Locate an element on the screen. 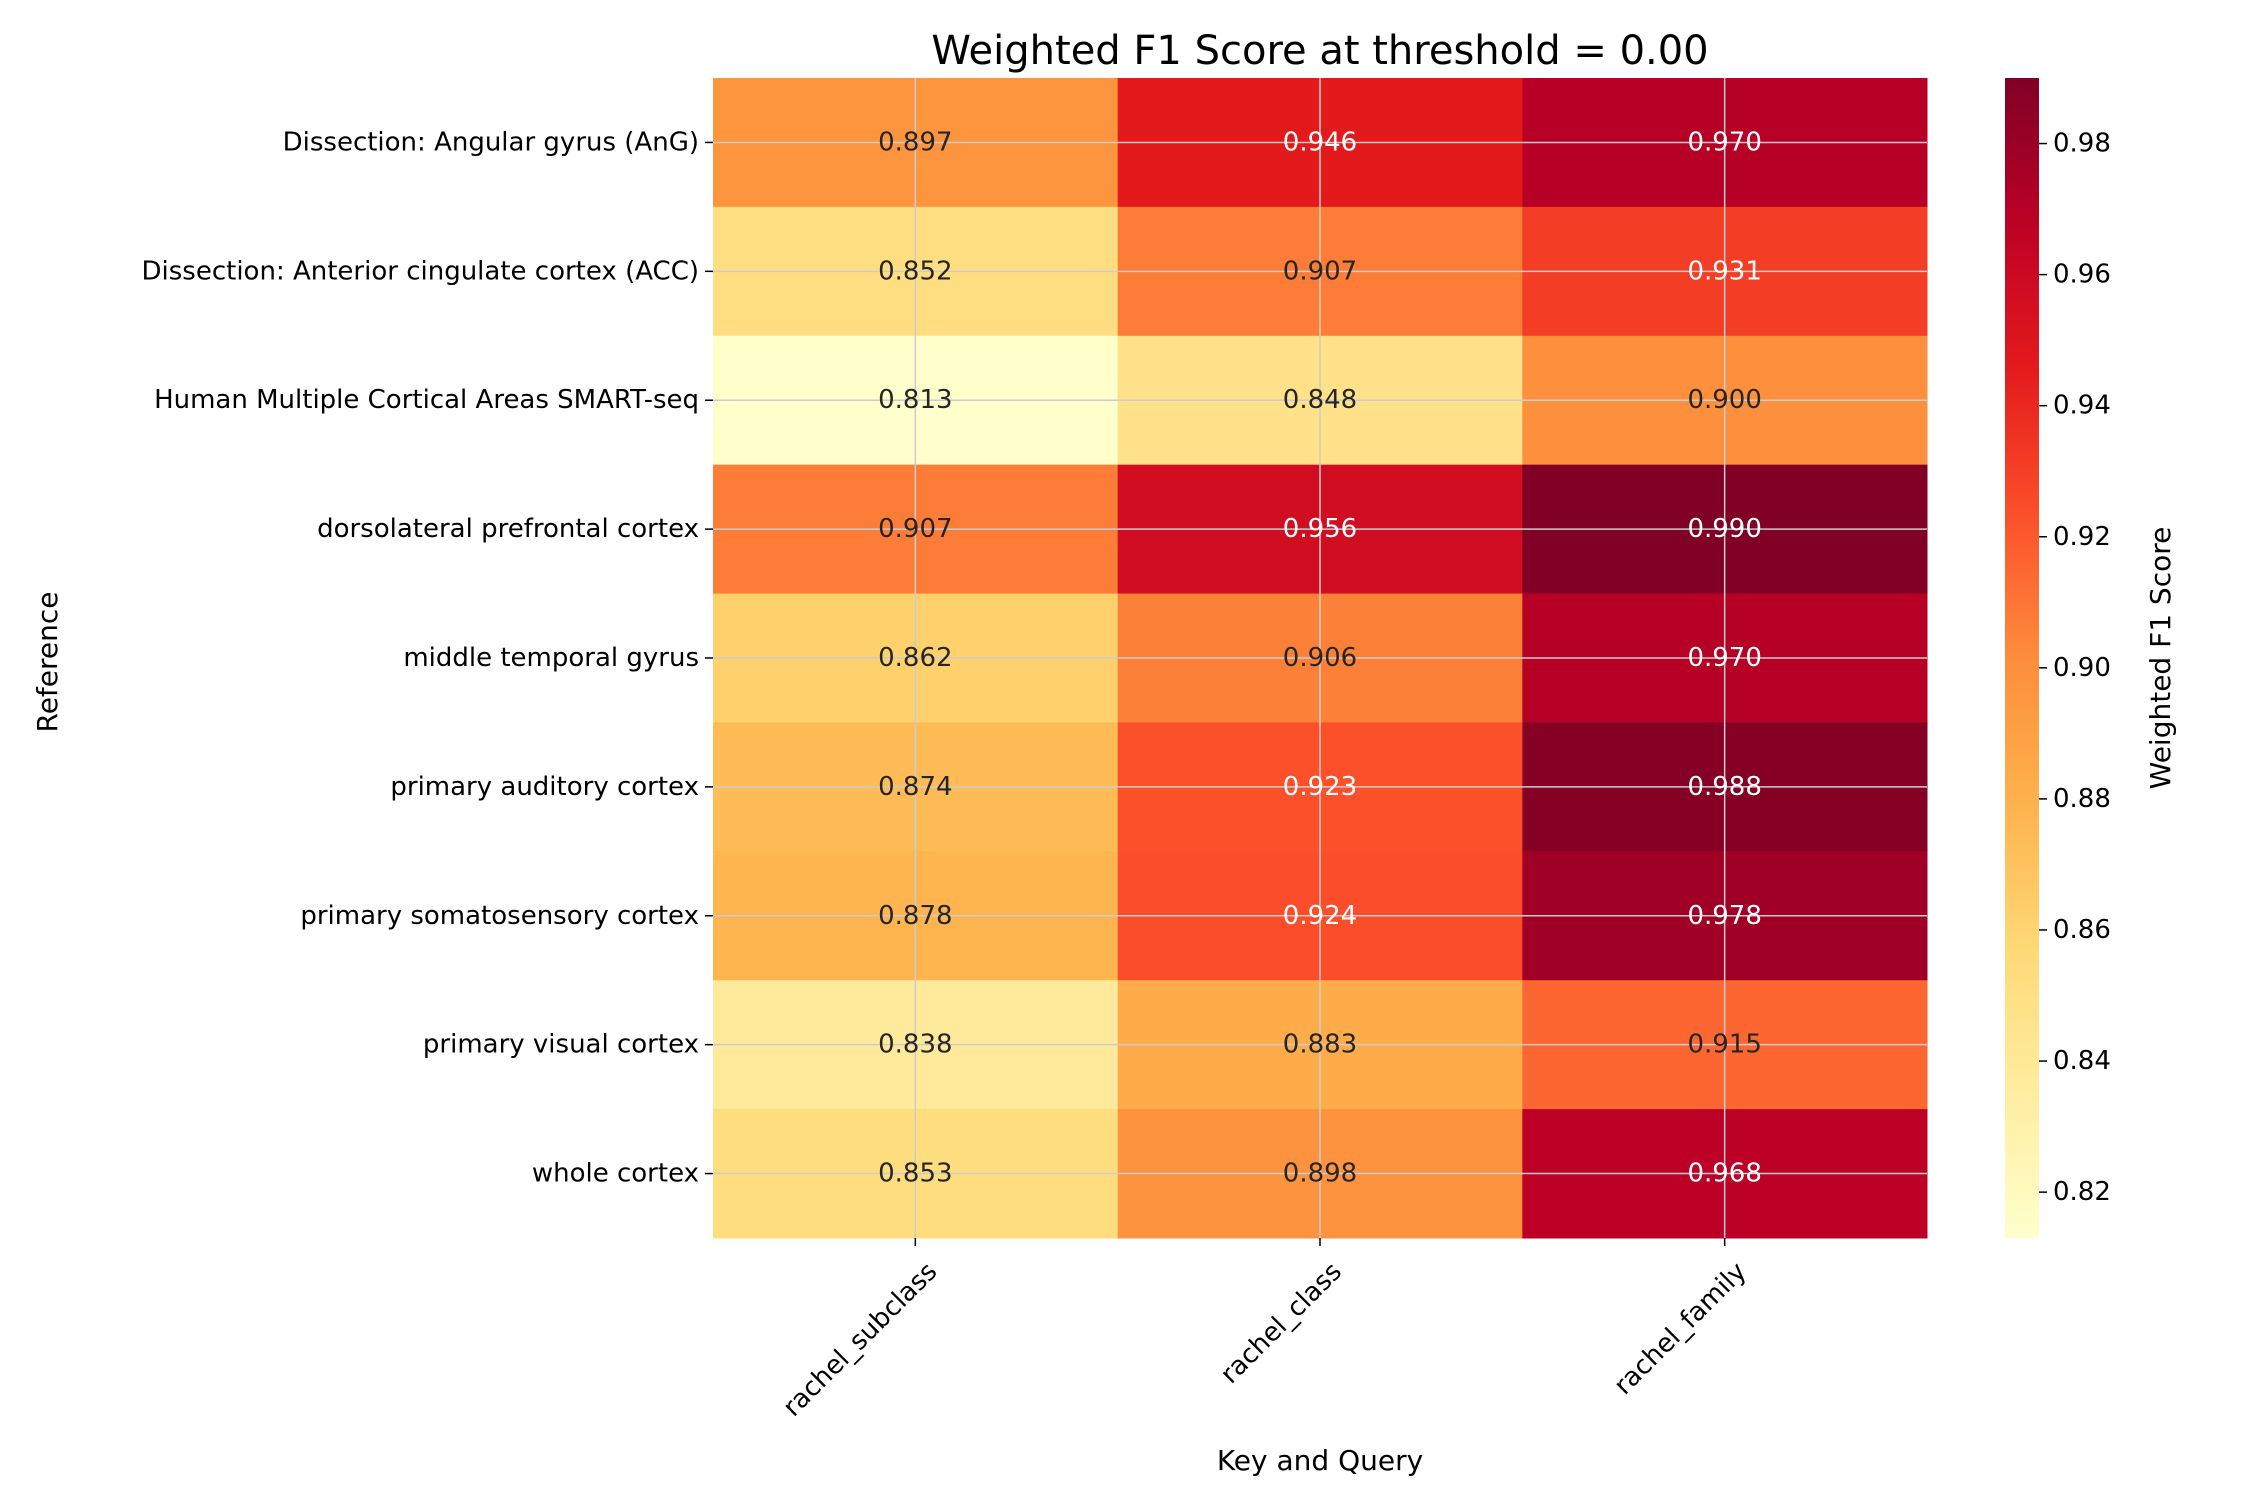 The height and width of the screenshot is (1505, 2250). y-tick-label: primary auditory cortex is located at coordinates (544, 787).